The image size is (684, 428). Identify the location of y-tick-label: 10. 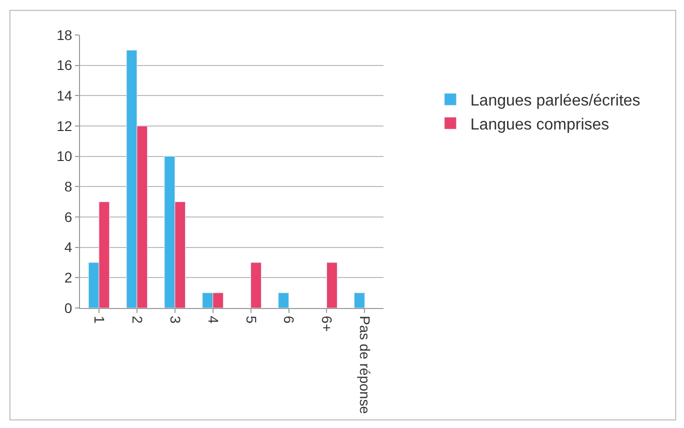
(64, 156).